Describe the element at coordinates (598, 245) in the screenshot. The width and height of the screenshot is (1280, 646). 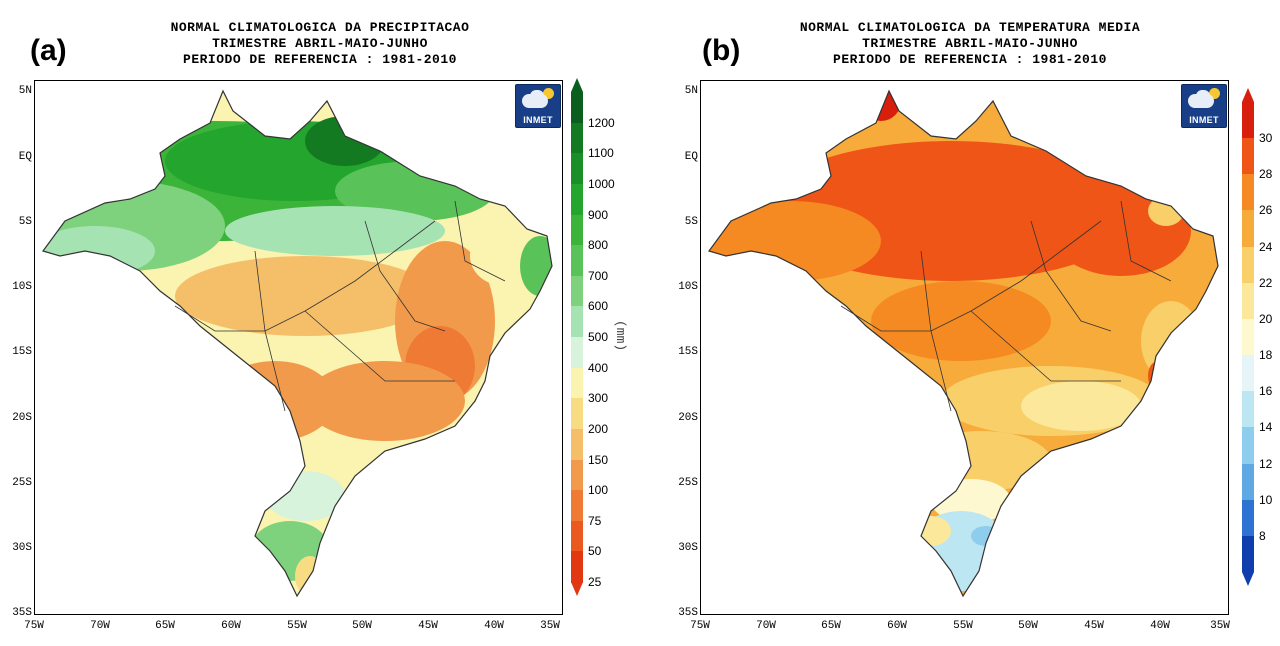
I see `colorbar-label: 800` at that location.